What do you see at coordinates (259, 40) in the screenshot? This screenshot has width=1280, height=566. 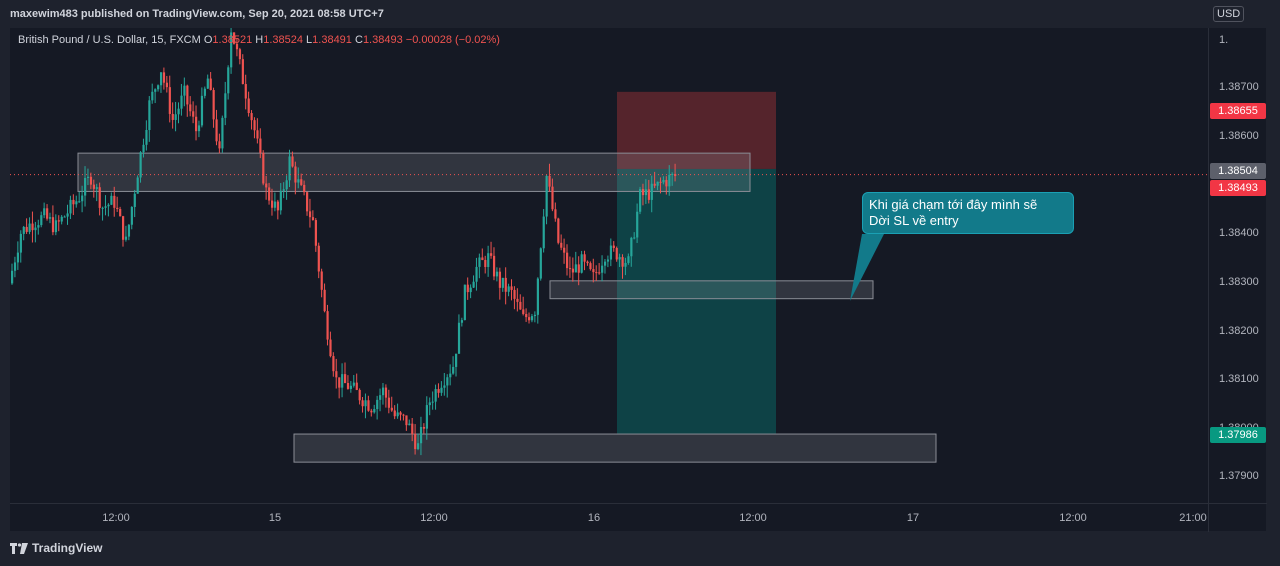 I see `high-label: H` at bounding box center [259, 40].